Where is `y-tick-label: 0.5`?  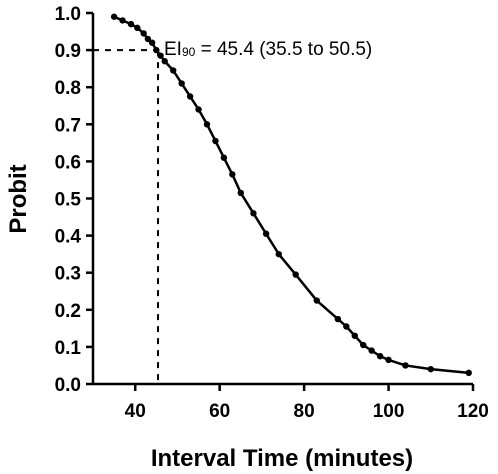
y-tick-label: 0.5 is located at coordinates (68, 200).